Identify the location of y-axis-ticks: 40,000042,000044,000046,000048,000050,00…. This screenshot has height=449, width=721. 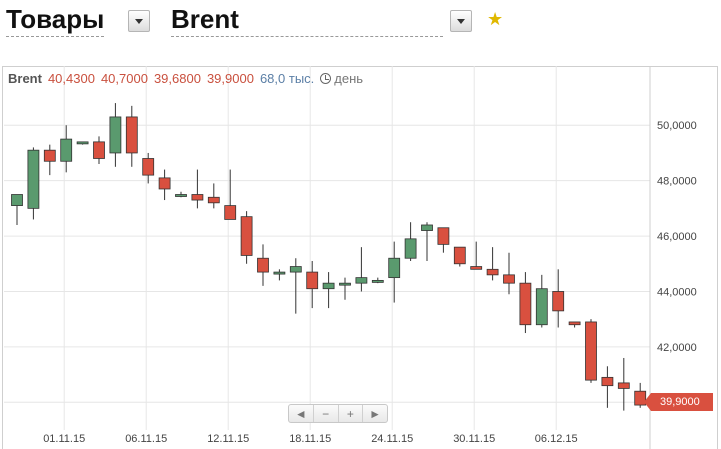
(677, 264).